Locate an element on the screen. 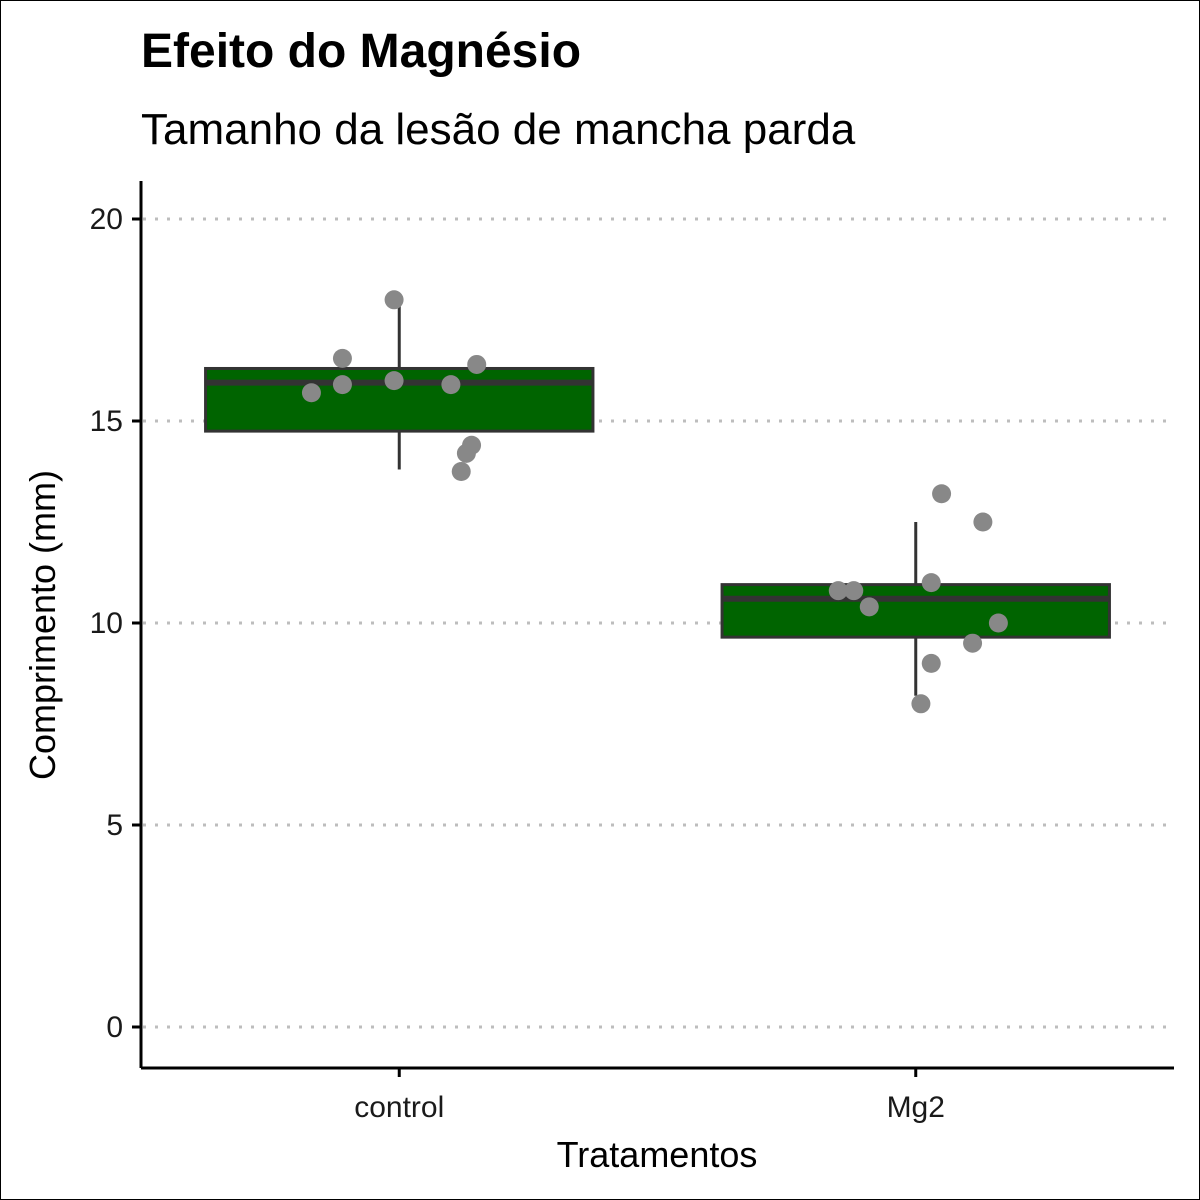 This screenshot has height=1200, width=1200. y-axis-label: Comprimento (mm) is located at coordinates (42, 625).